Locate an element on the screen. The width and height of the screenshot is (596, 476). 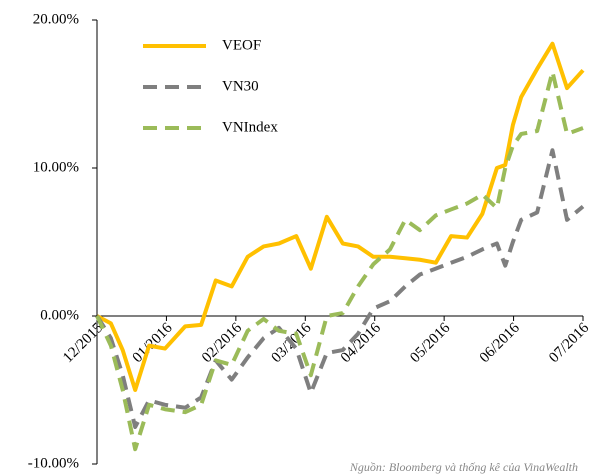
x-tick-label: 06/2016 is located at coordinates (500, 343).